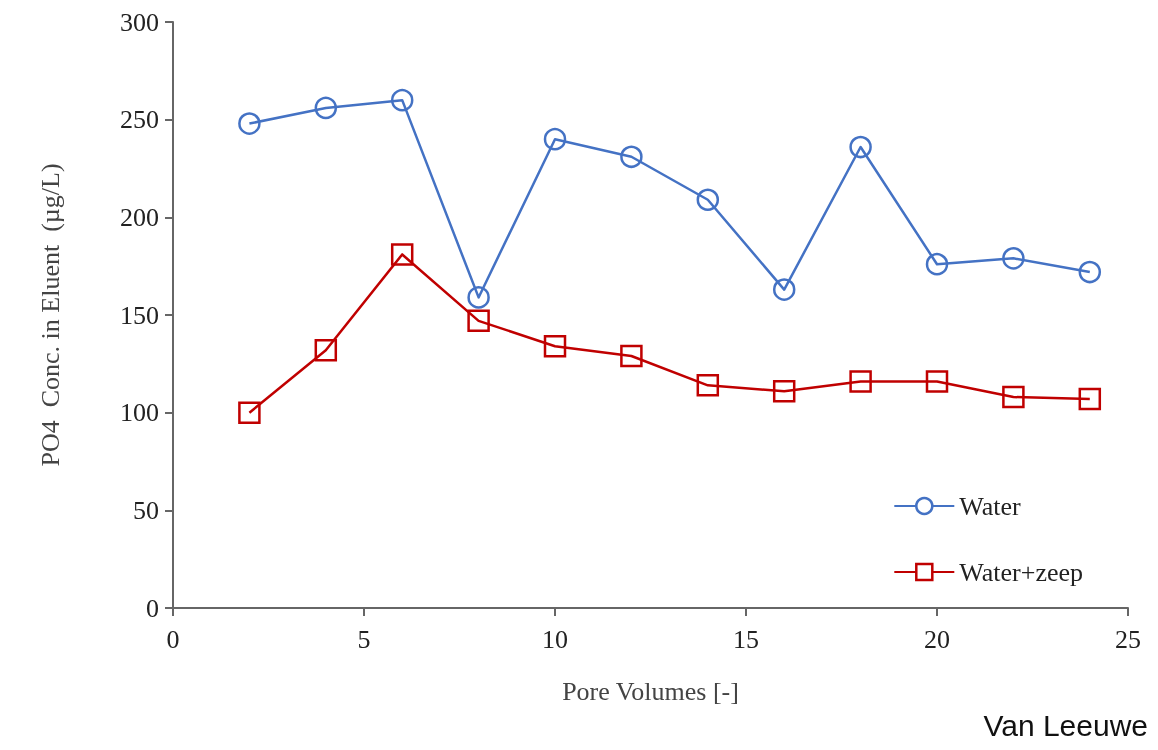 The height and width of the screenshot is (750, 1158). Describe the element at coordinates (1021, 572) in the screenshot. I see `legend-label: Water+zeep` at that location.